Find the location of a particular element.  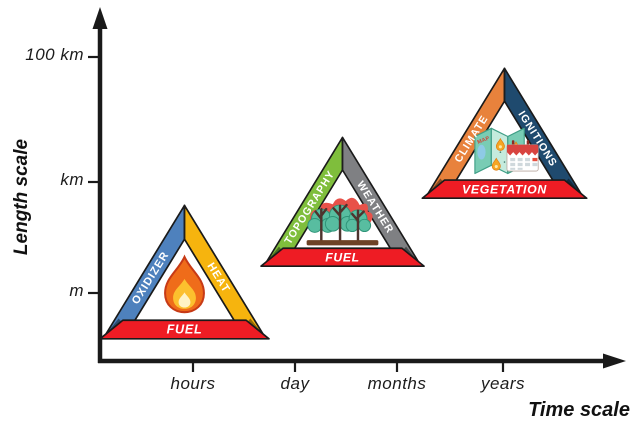

x-axis-ticks is located at coordinates (348, 367).